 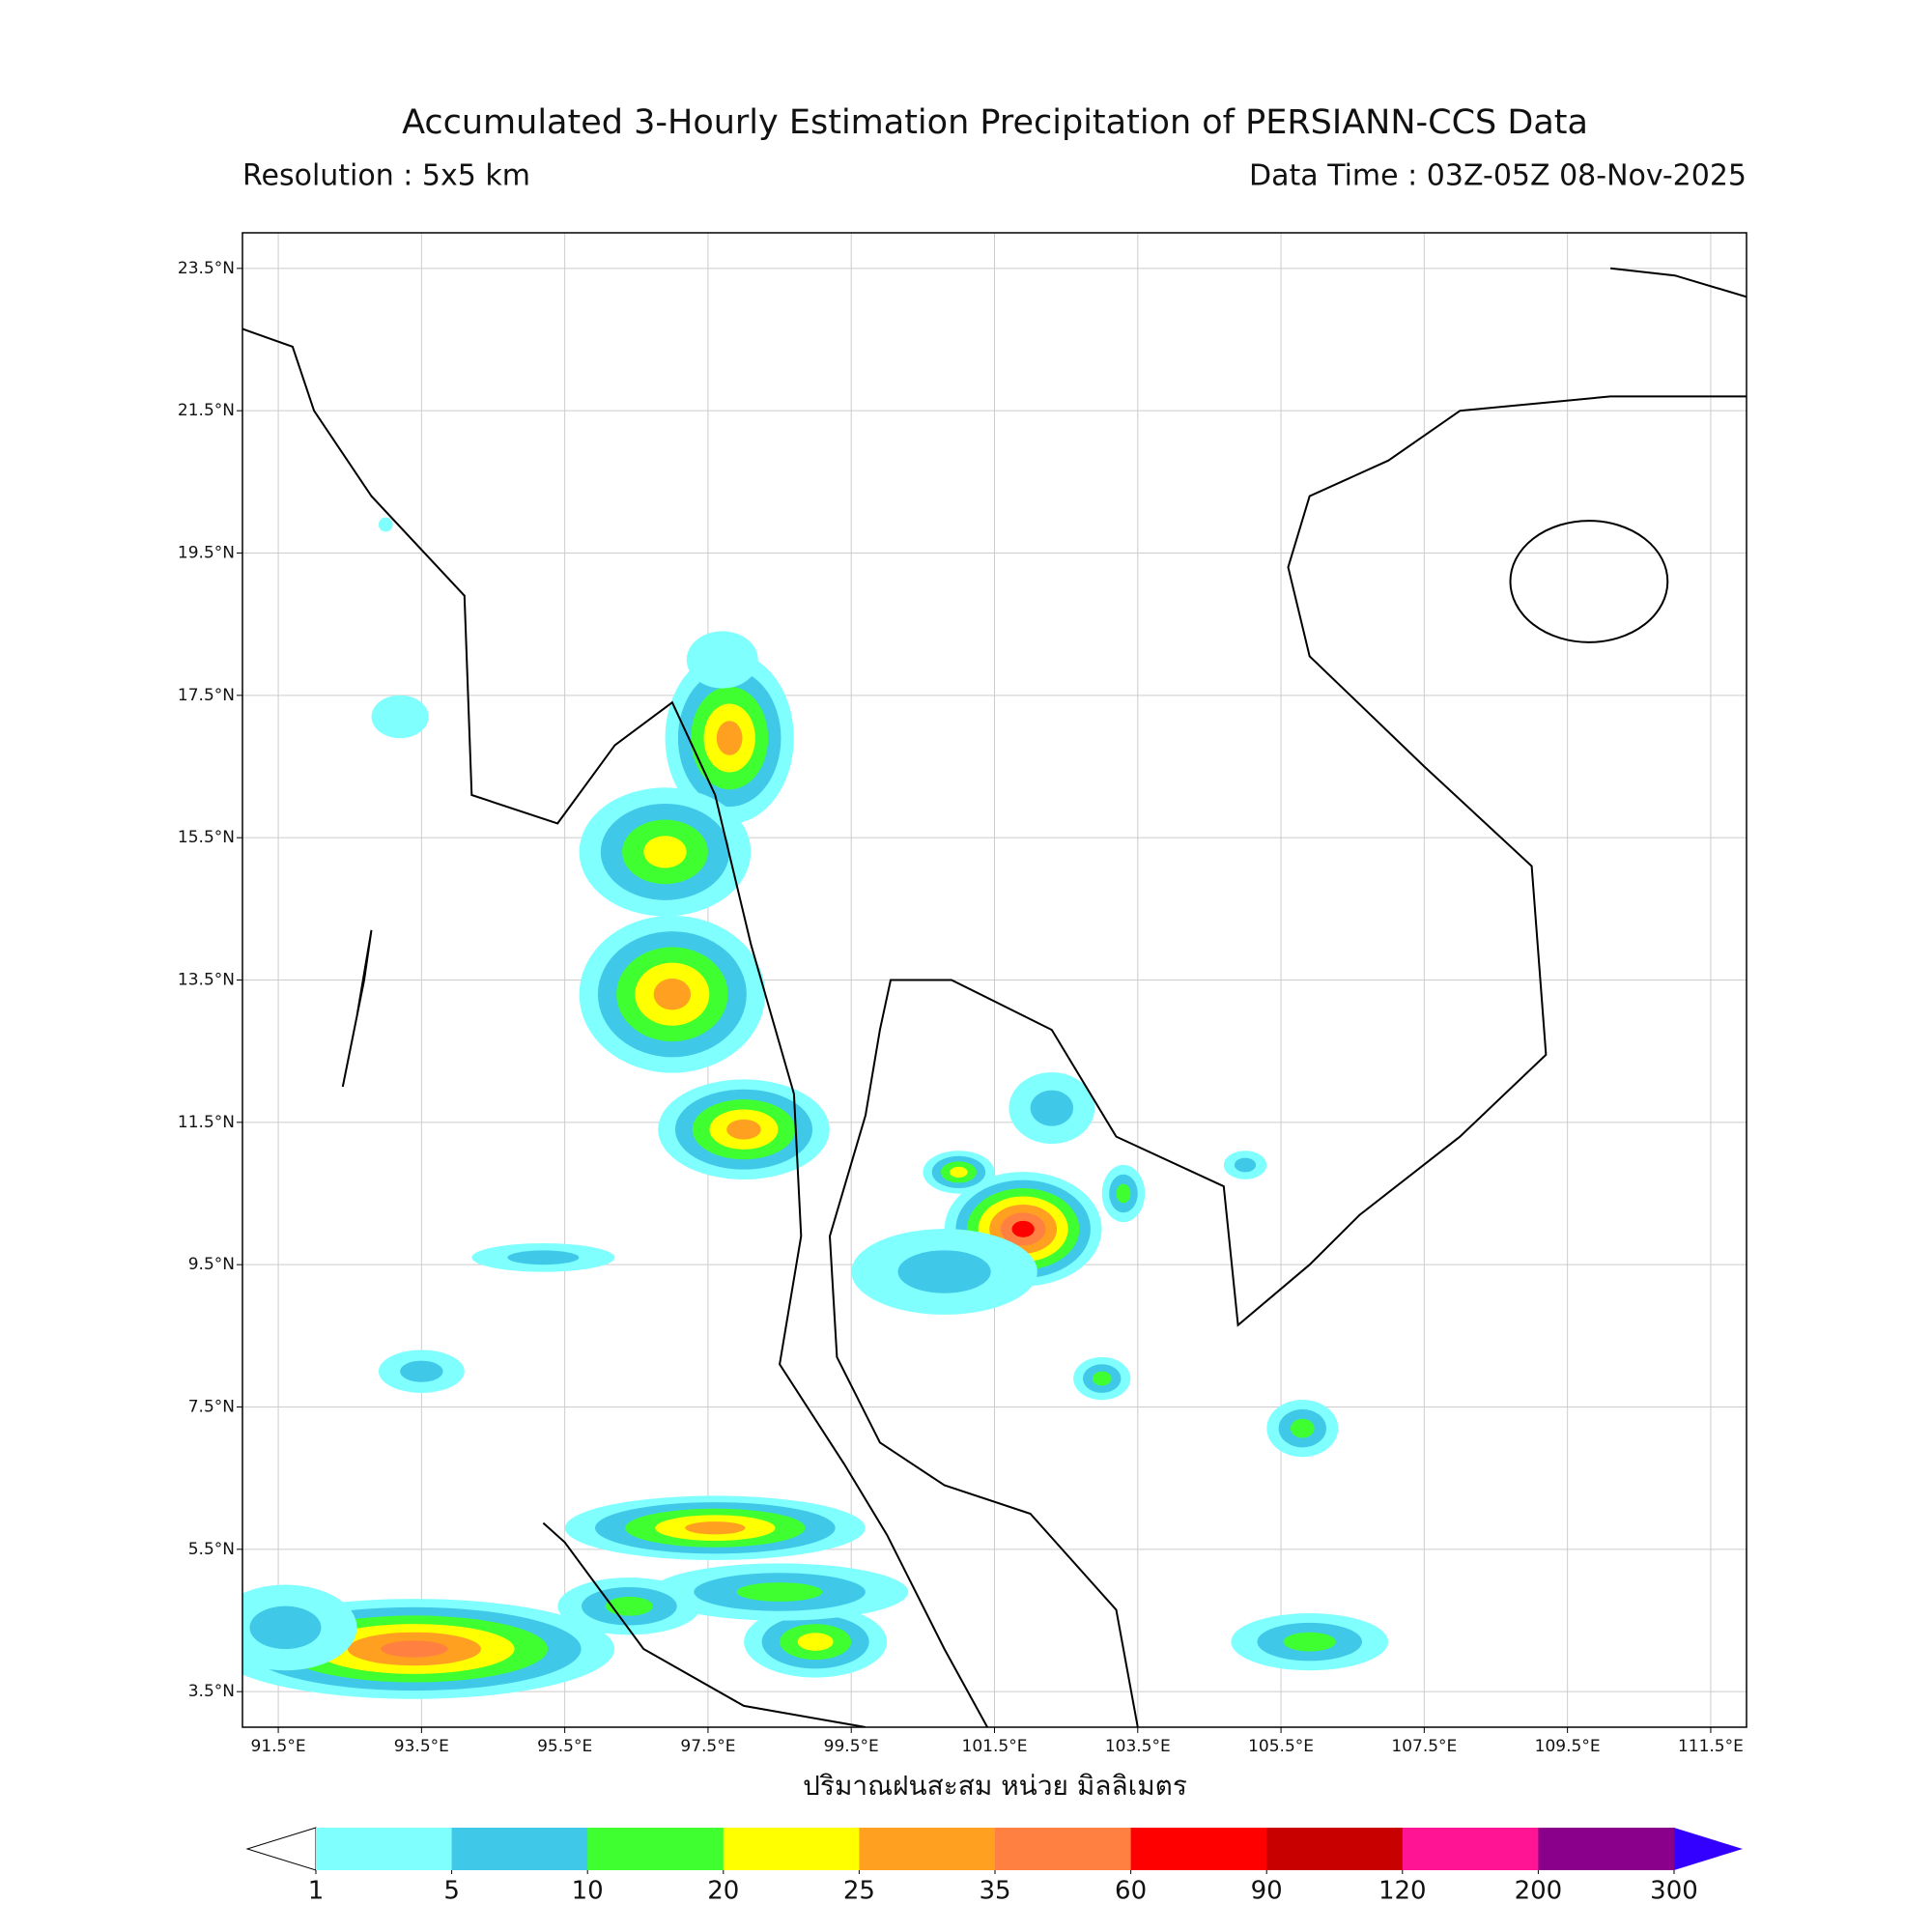 I want to click on lat-tick-label: 11.5°N, so click(x=206, y=1122).